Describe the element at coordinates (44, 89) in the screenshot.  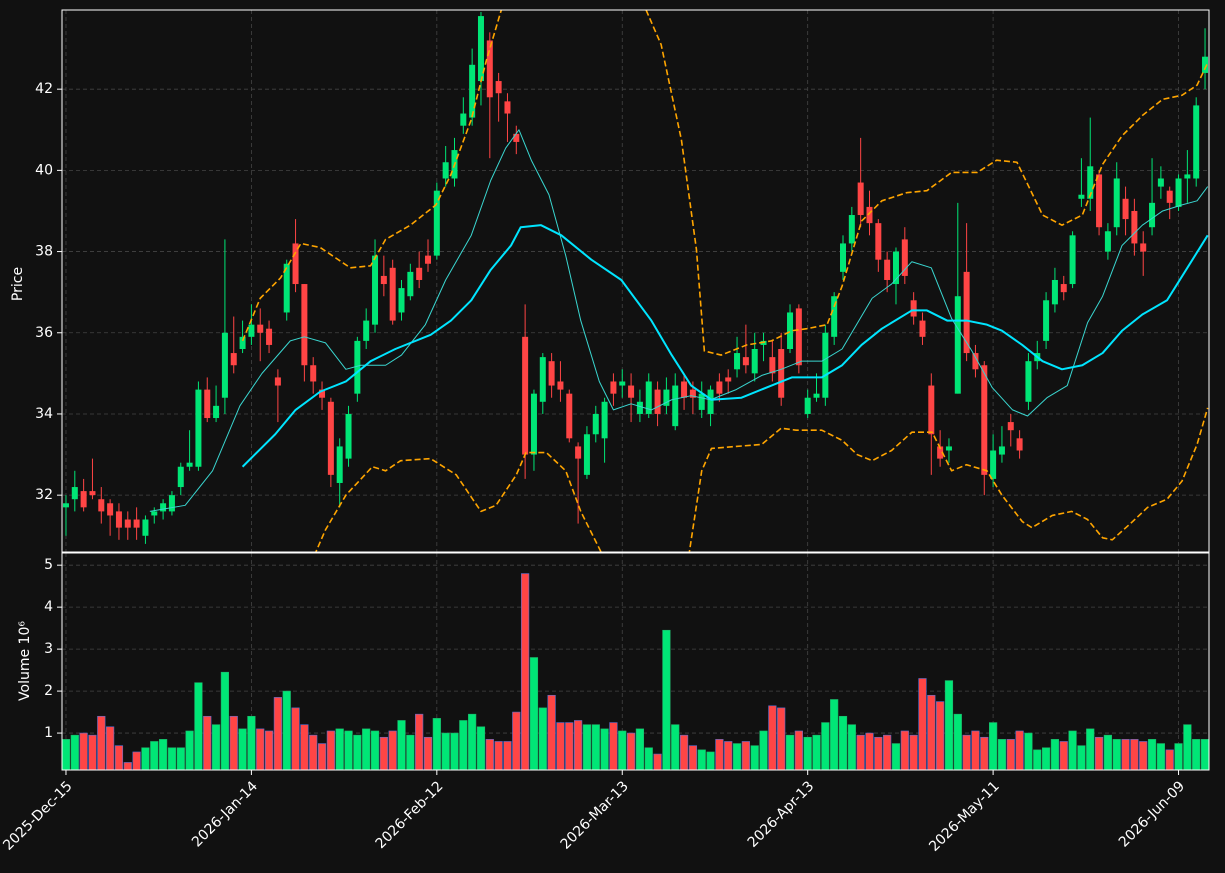
I see `y-tick-label: 42` at that location.